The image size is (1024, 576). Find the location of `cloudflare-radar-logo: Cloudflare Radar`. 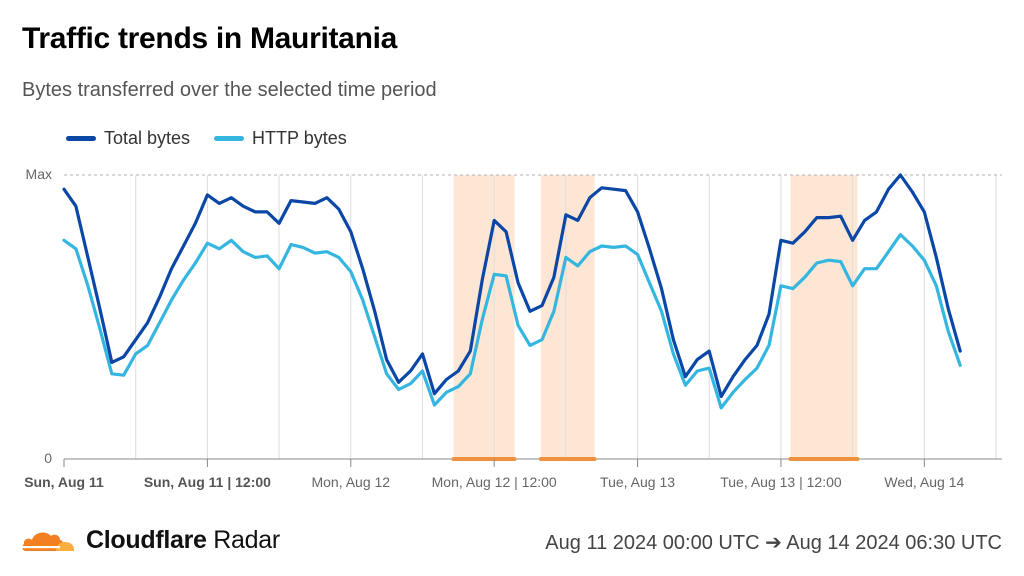

cloudflare-radar-logo: Cloudflare Radar is located at coordinates (150, 540).